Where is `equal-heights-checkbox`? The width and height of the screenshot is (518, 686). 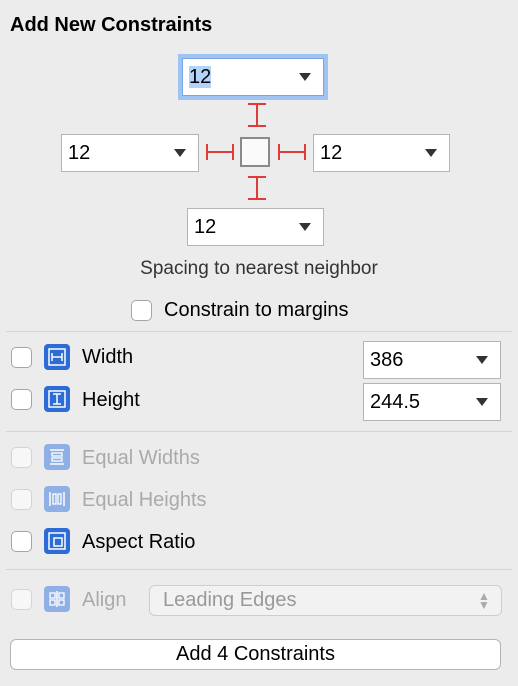 equal-heights-checkbox is located at coordinates (21, 499).